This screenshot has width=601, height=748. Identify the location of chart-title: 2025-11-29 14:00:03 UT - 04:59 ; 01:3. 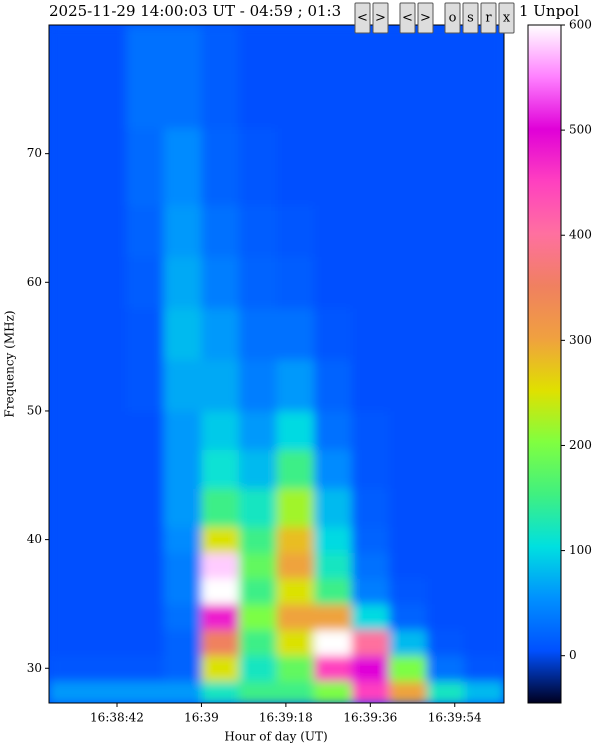
(195, 11).